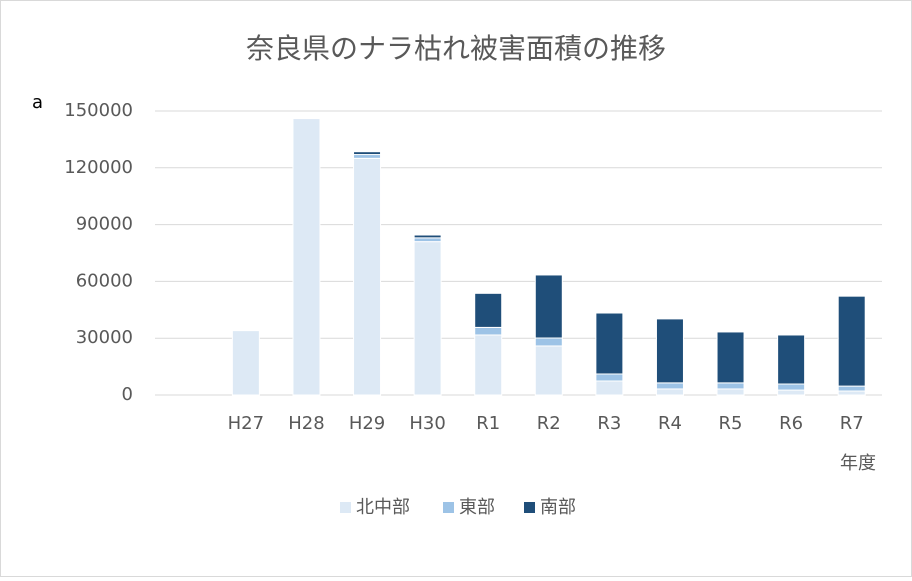 The width and height of the screenshot is (912, 581). Describe the element at coordinates (98, 110) in the screenshot. I see `y-tick-label: 150000` at that location.